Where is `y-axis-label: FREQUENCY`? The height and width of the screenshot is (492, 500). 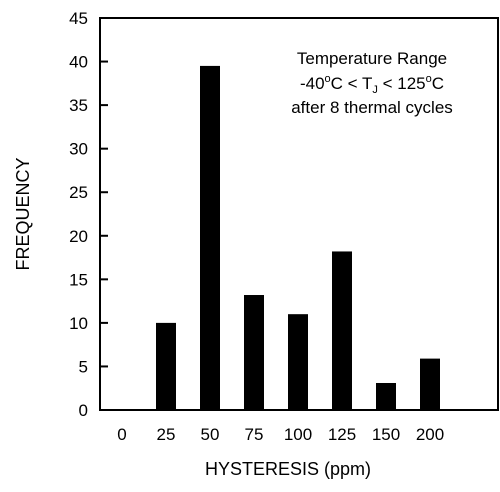 y-axis-label: FREQUENCY is located at coordinates (23, 213).